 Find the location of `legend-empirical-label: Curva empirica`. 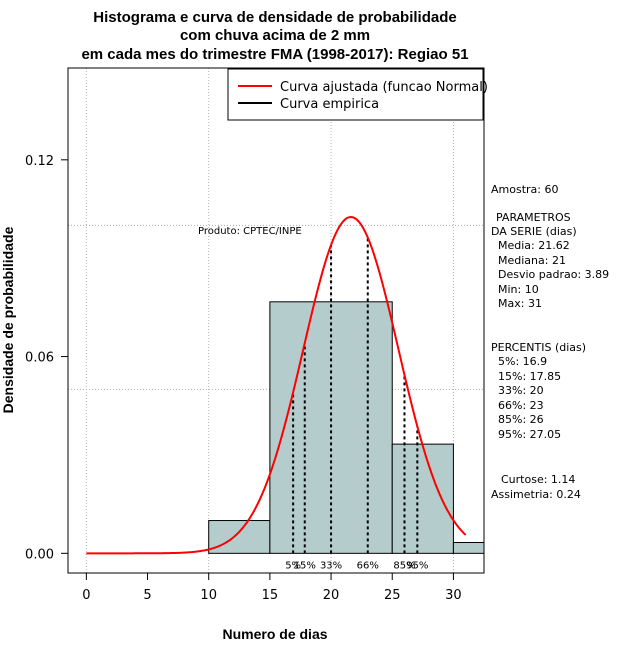

legend-empirical-label: Curva empirica is located at coordinates (329, 104).